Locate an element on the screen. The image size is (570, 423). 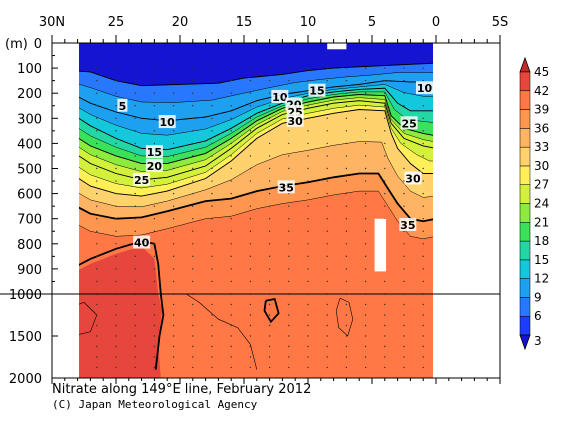
contour-label: 10 is located at coordinates (168, 122).